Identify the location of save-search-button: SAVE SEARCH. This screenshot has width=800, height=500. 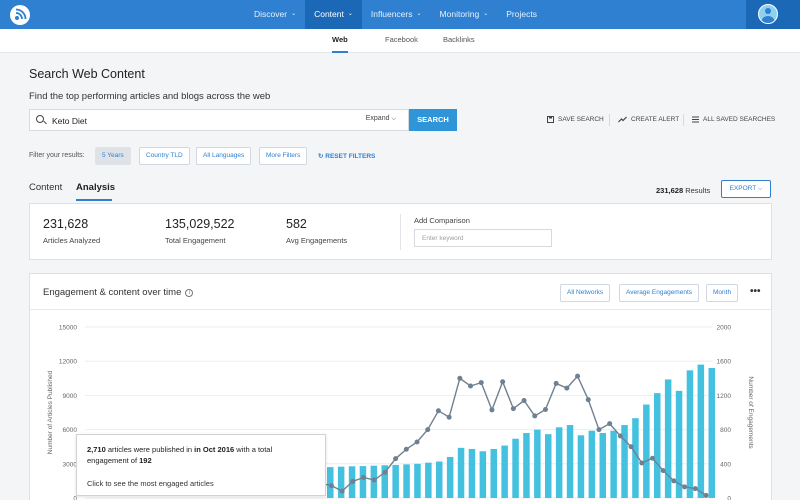
(575, 119).